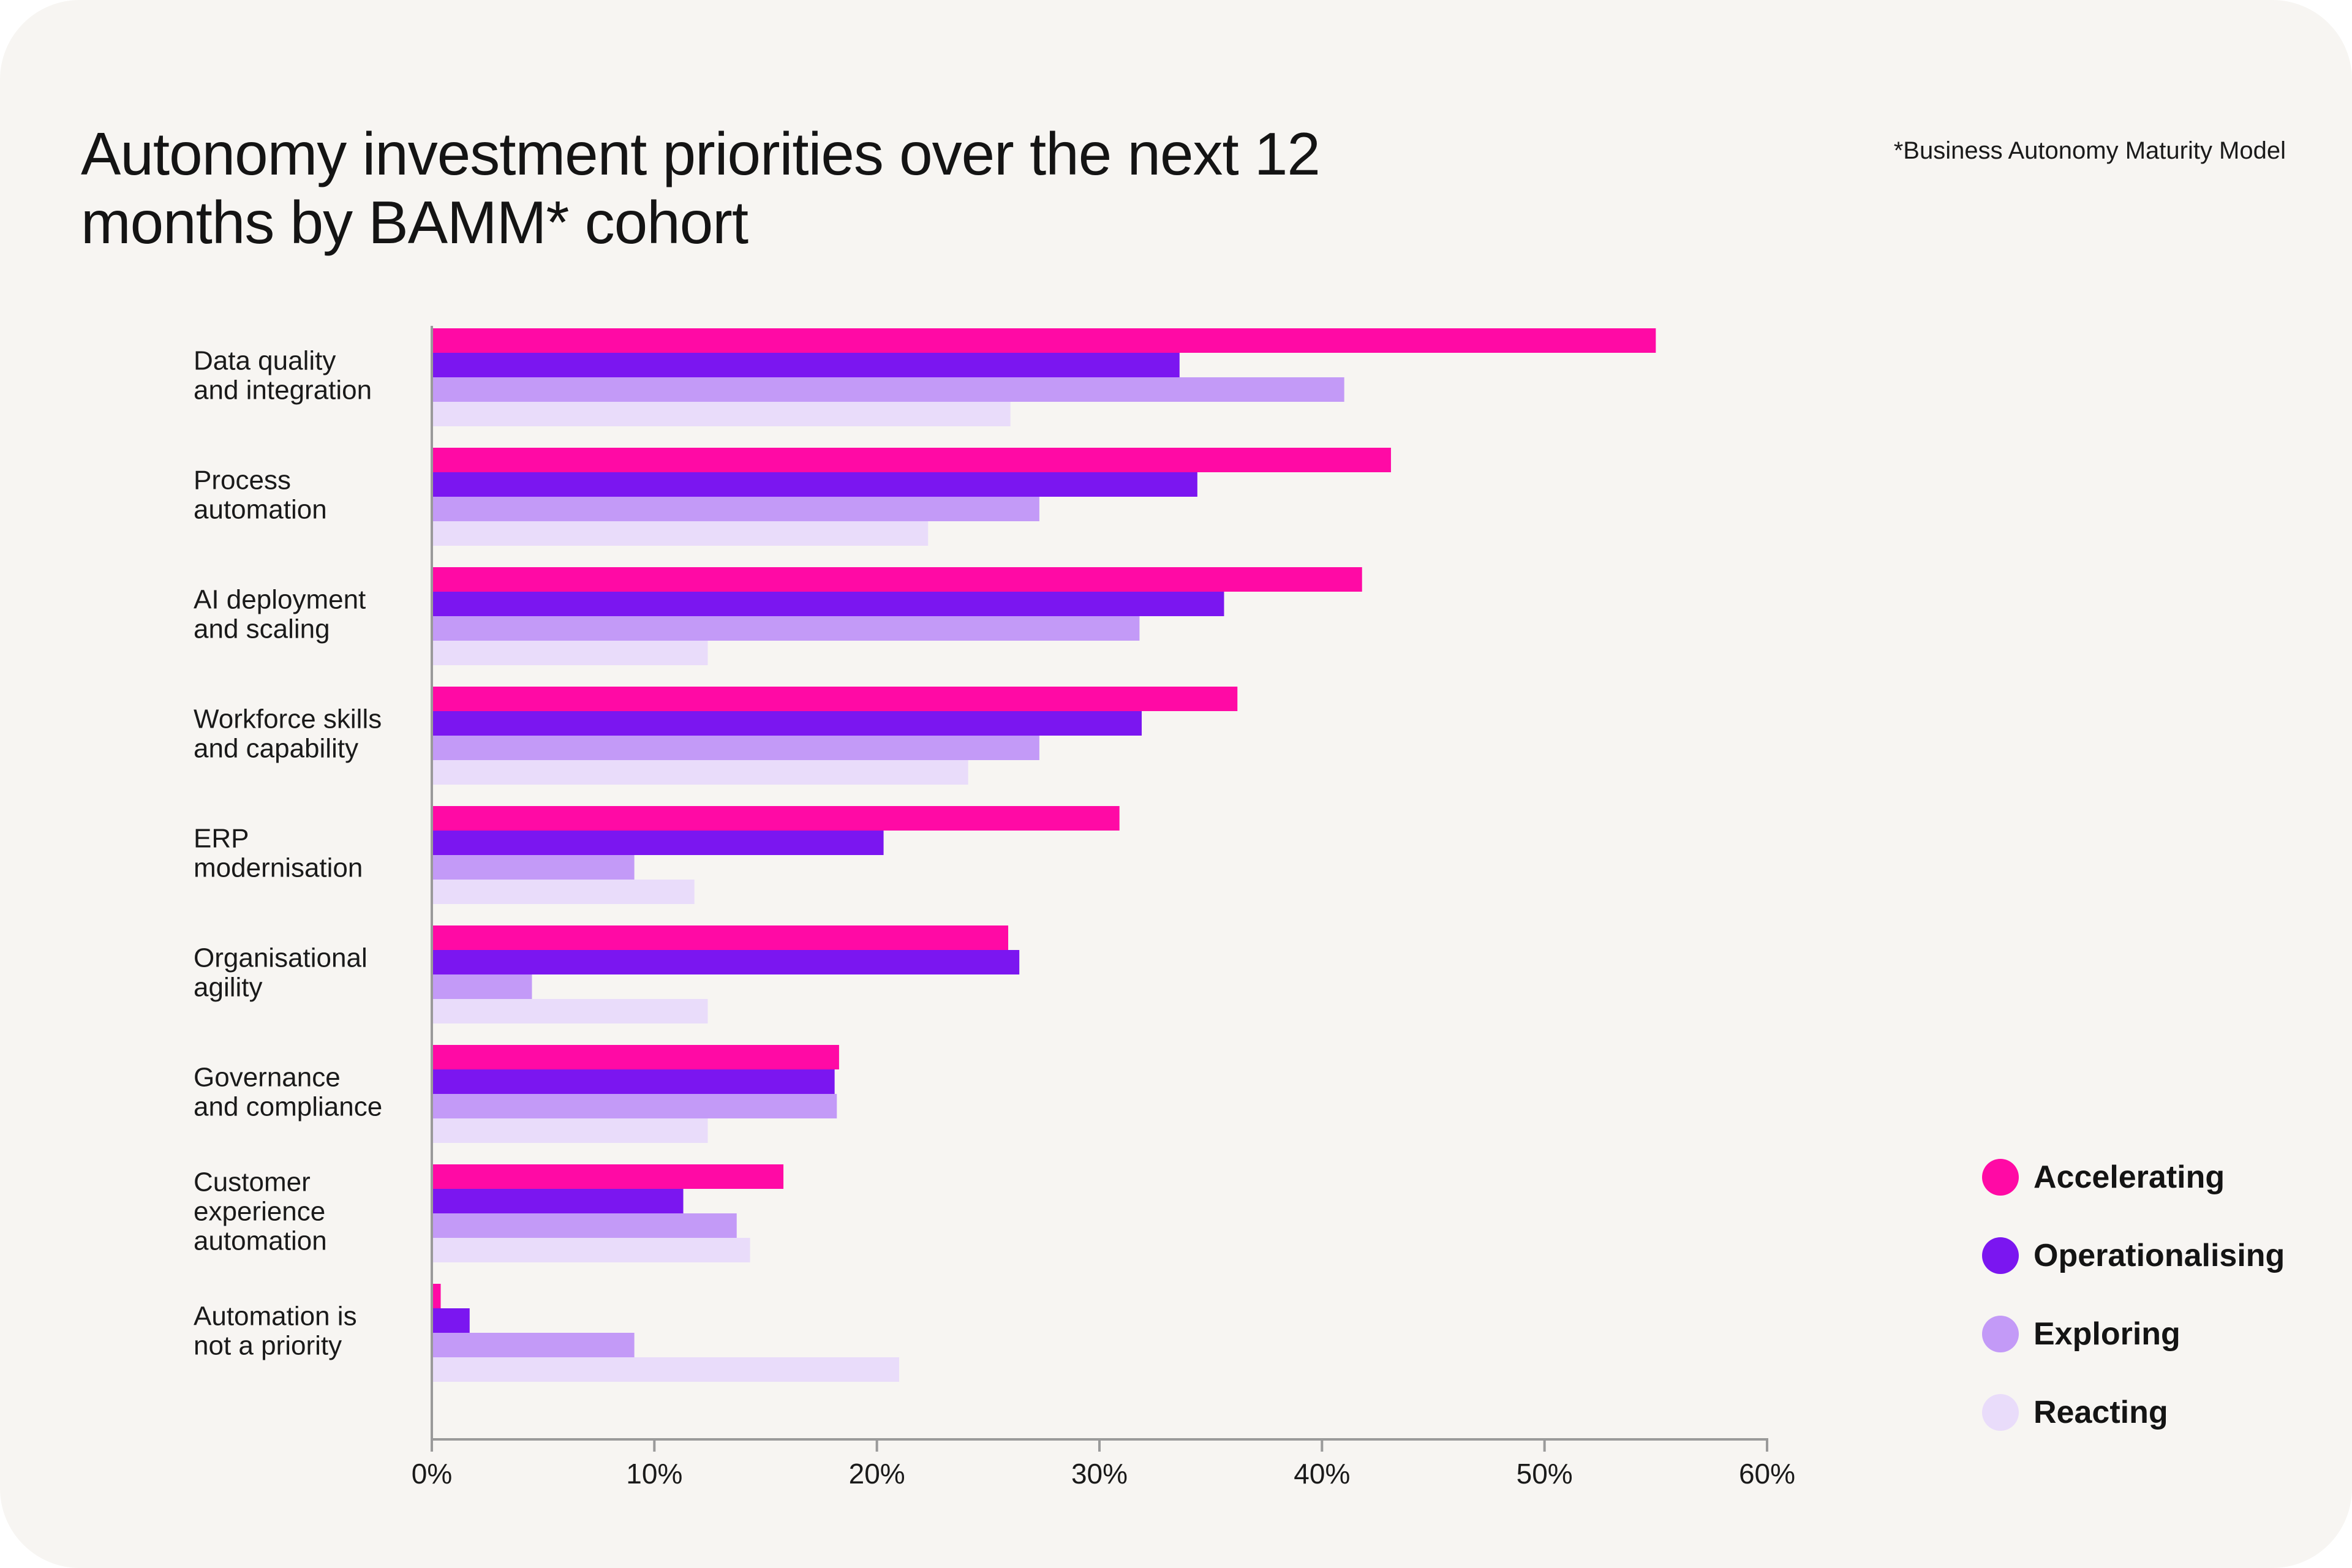 Image resolution: width=2352 pixels, height=1568 pixels. Describe the element at coordinates (288, 1107) in the screenshot. I see `category-label-line: and compliance` at that location.